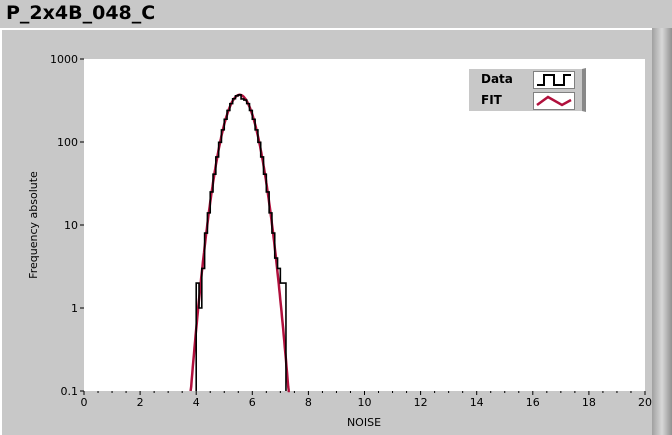  I want to click on legend-label-data: Data, so click(497, 79).